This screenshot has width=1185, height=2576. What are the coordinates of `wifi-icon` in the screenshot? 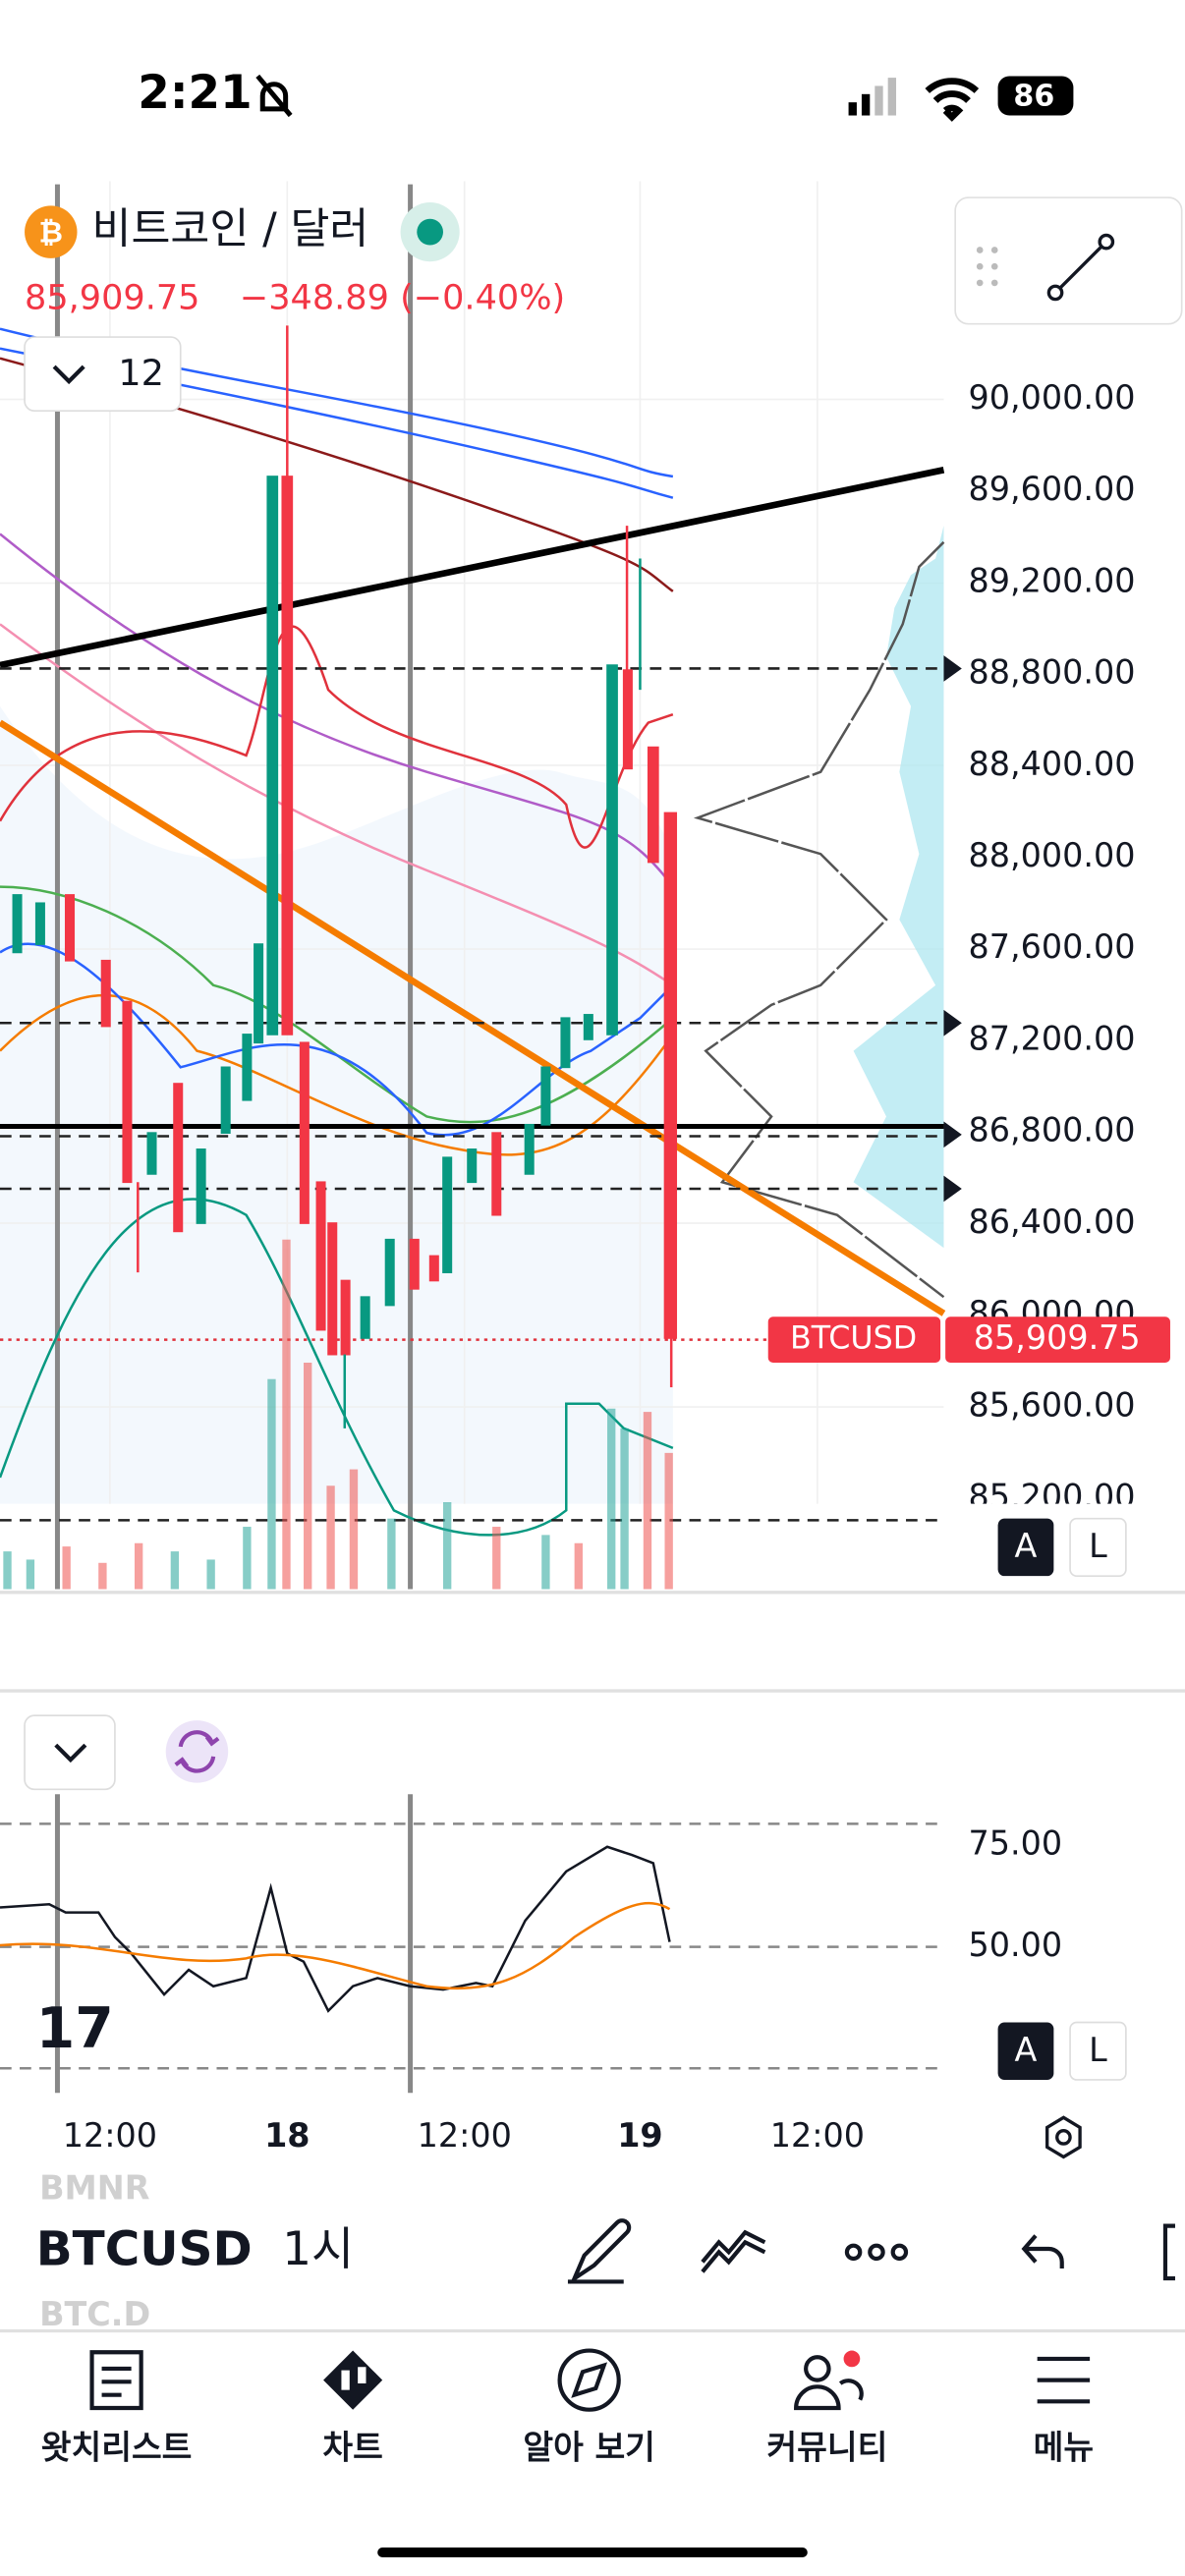 It's located at (953, 100).